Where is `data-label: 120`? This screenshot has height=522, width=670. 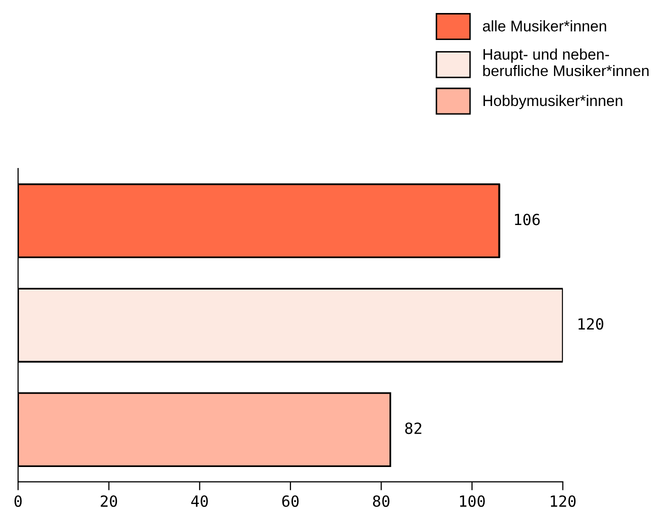
data-label: 120 is located at coordinates (591, 324).